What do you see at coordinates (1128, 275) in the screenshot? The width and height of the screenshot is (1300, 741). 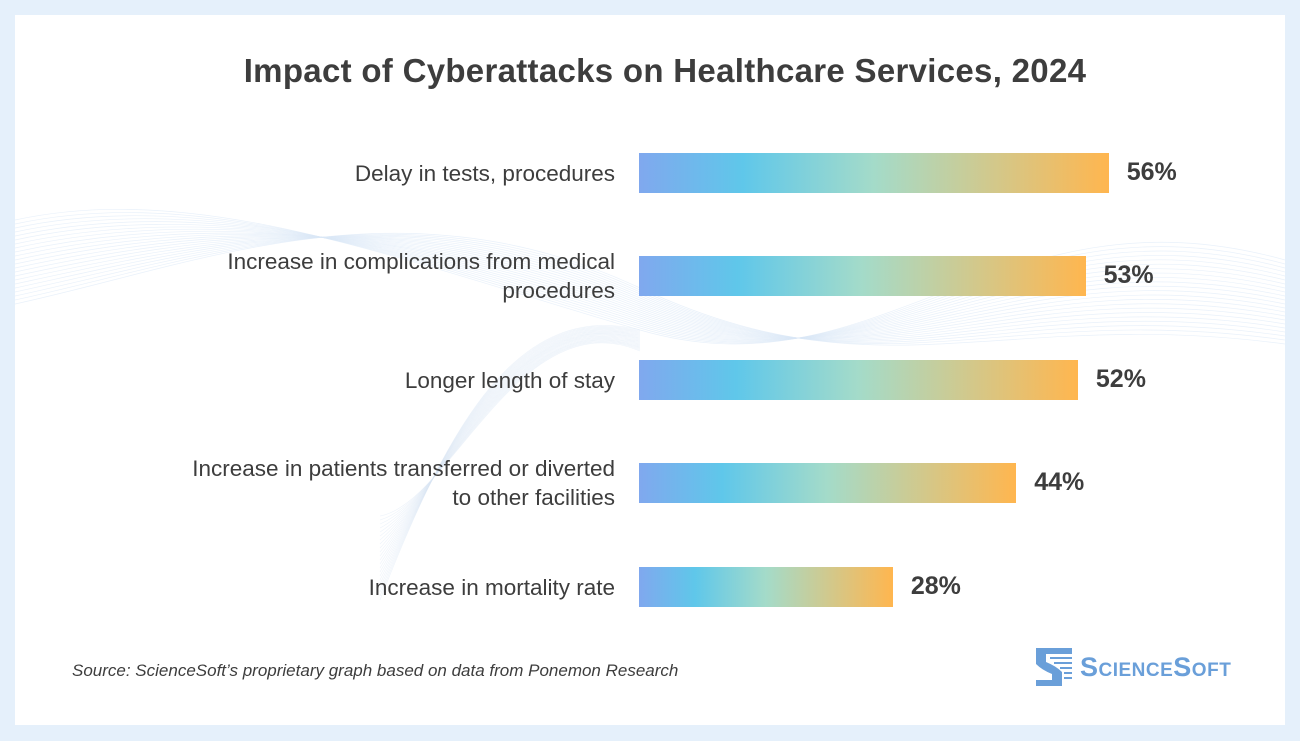 I see `value-label: 53%` at bounding box center [1128, 275].